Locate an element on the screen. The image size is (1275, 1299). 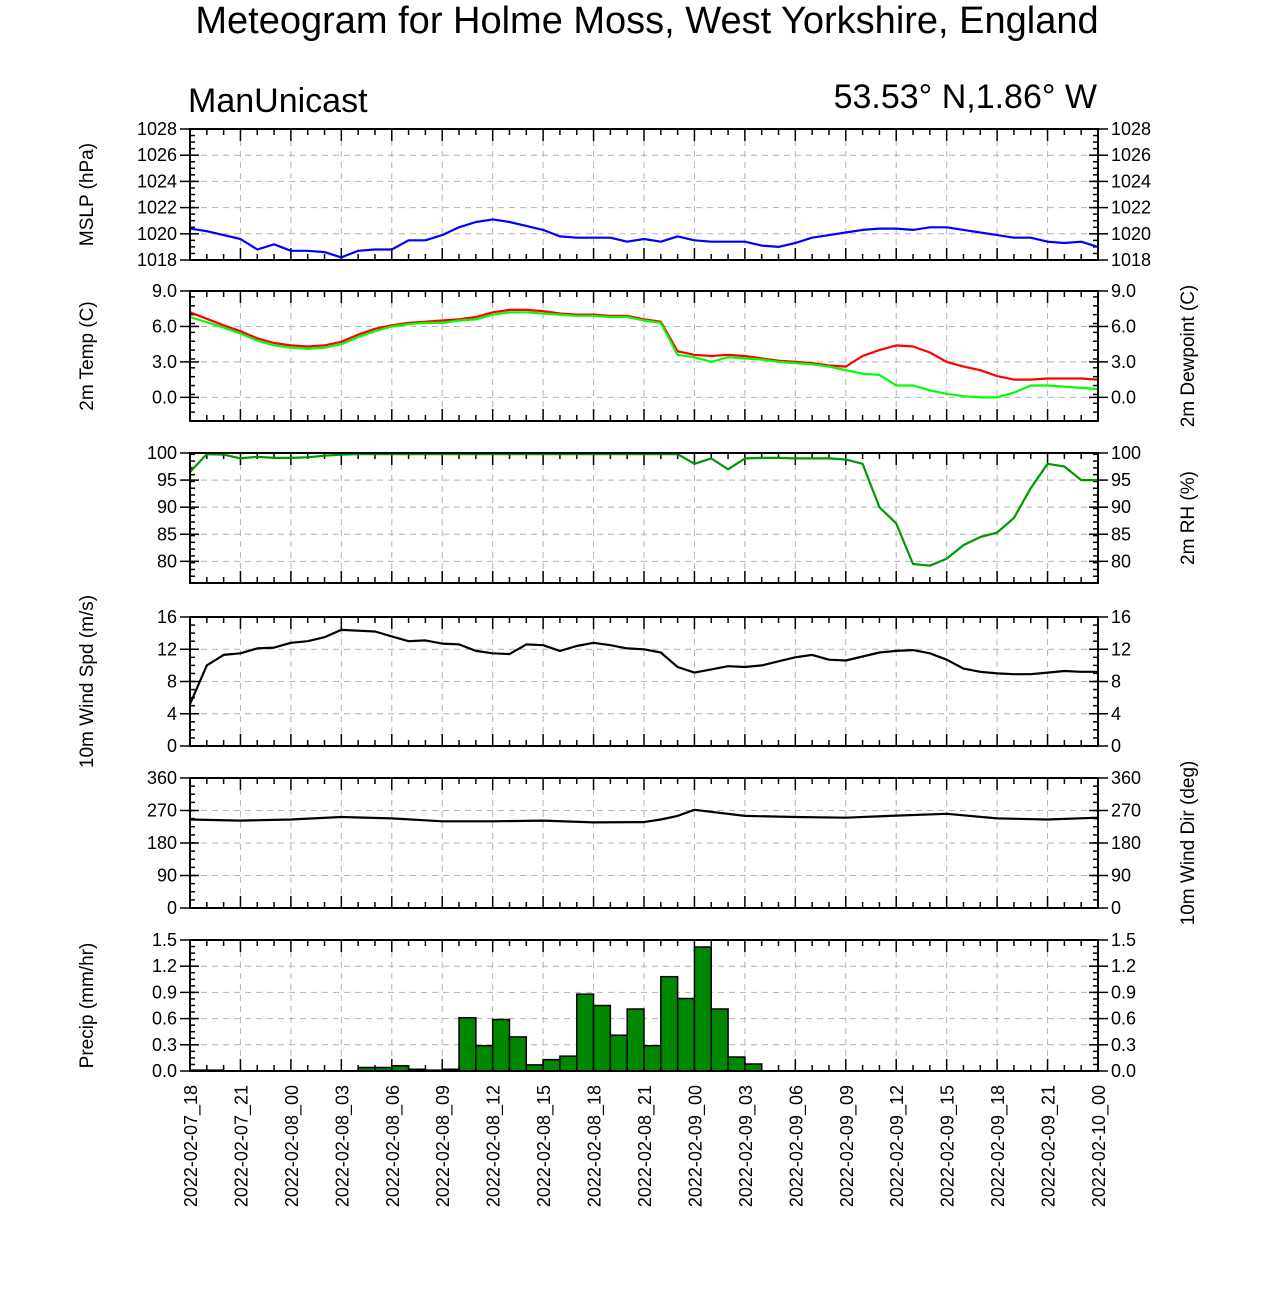
y-tick-label-left: 12 is located at coordinates (167, 649).